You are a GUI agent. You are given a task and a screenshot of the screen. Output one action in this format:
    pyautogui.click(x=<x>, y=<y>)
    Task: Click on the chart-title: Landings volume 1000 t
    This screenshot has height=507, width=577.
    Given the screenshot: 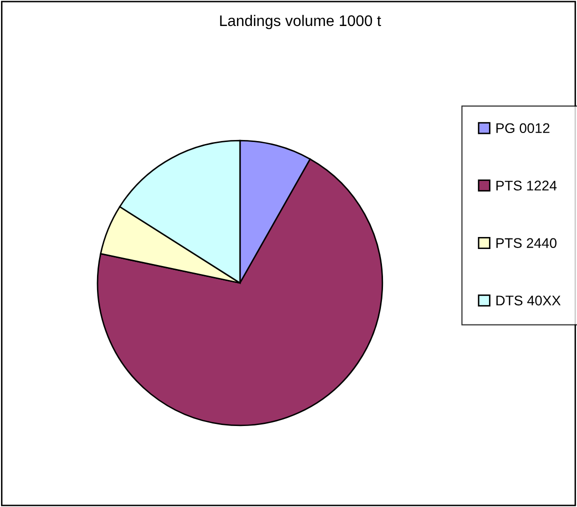 What is the action you would take?
    pyautogui.click(x=301, y=22)
    